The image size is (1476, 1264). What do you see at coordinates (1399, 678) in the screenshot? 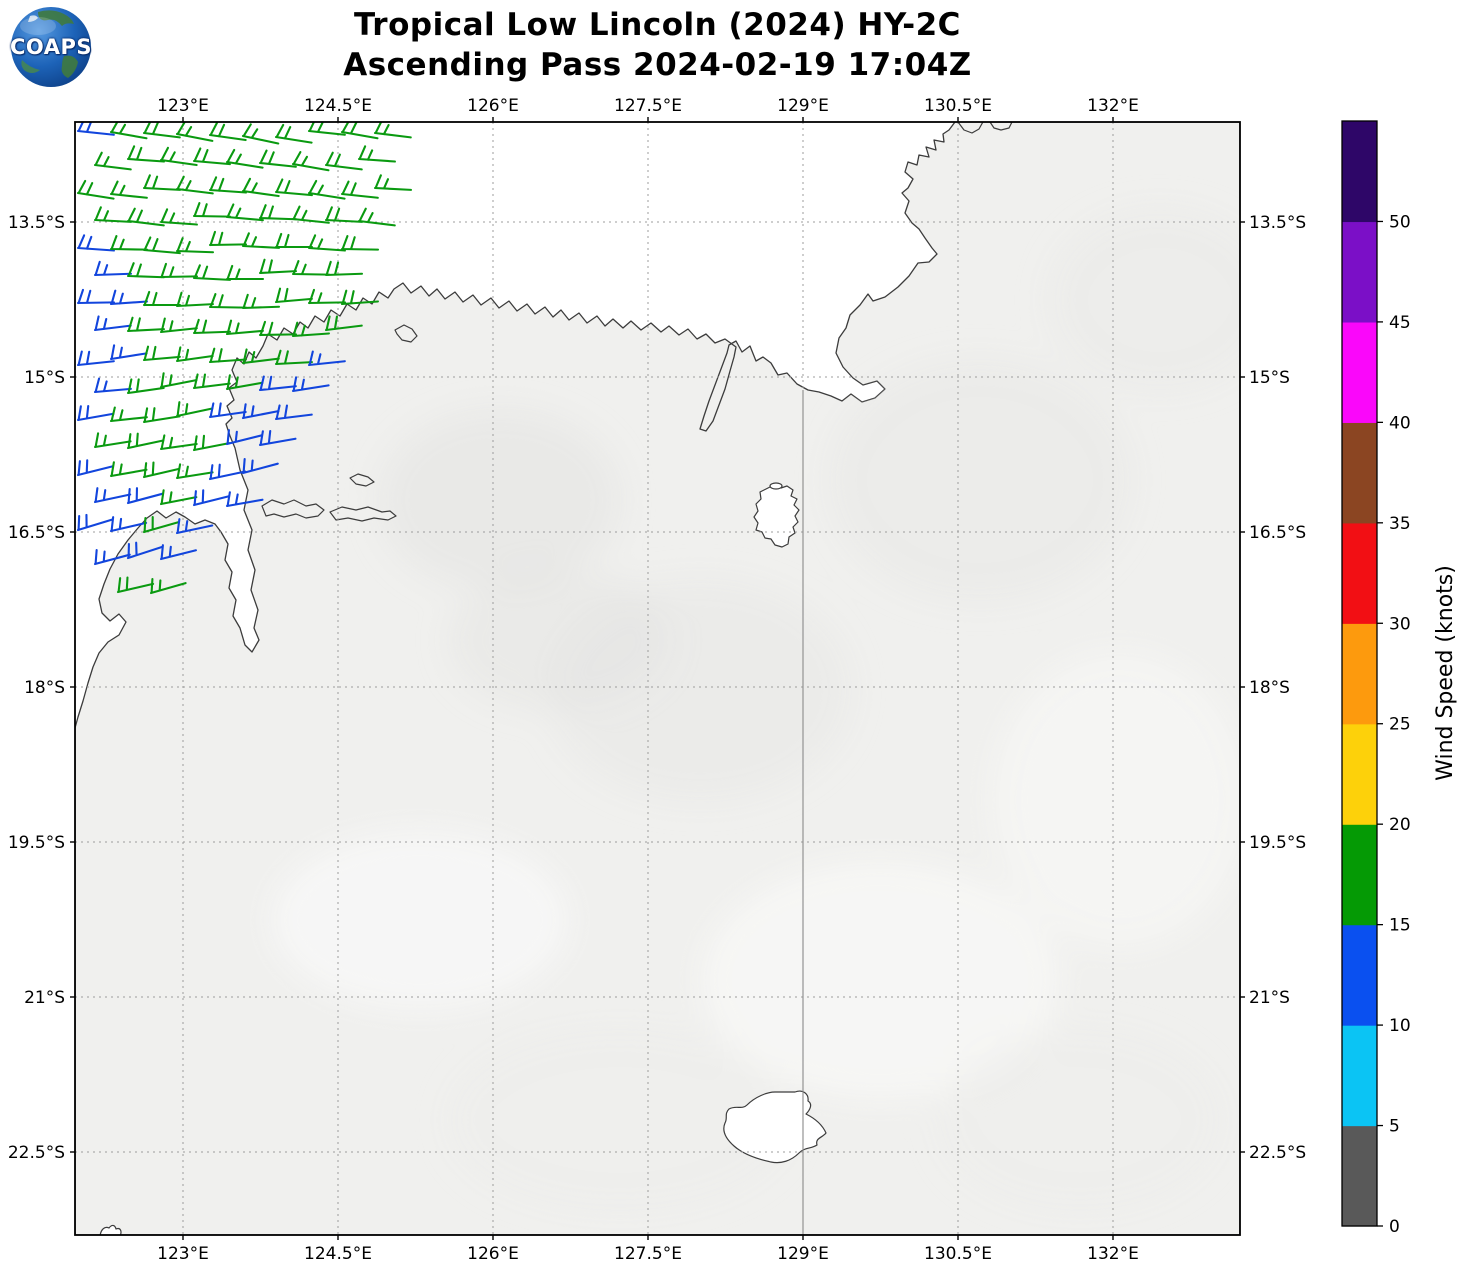
I see `colorbar: 0 5 10 15 20 25 30 35 40 45 50 Wind Speed (knots)` at bounding box center [1399, 678].